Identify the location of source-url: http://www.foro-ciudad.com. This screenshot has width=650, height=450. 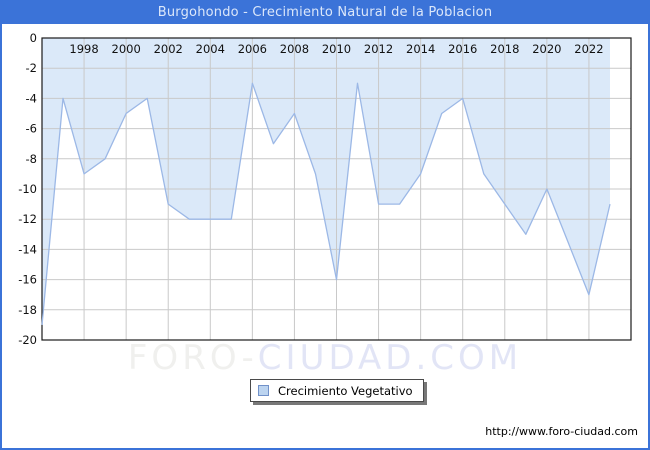
(561, 431).